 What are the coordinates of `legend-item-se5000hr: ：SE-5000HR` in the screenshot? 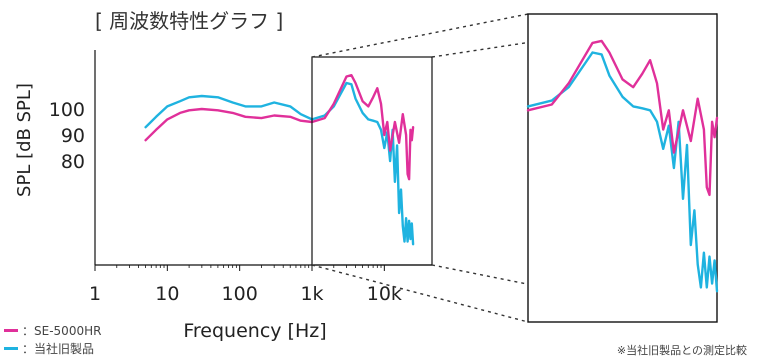 It's located at (52, 330).